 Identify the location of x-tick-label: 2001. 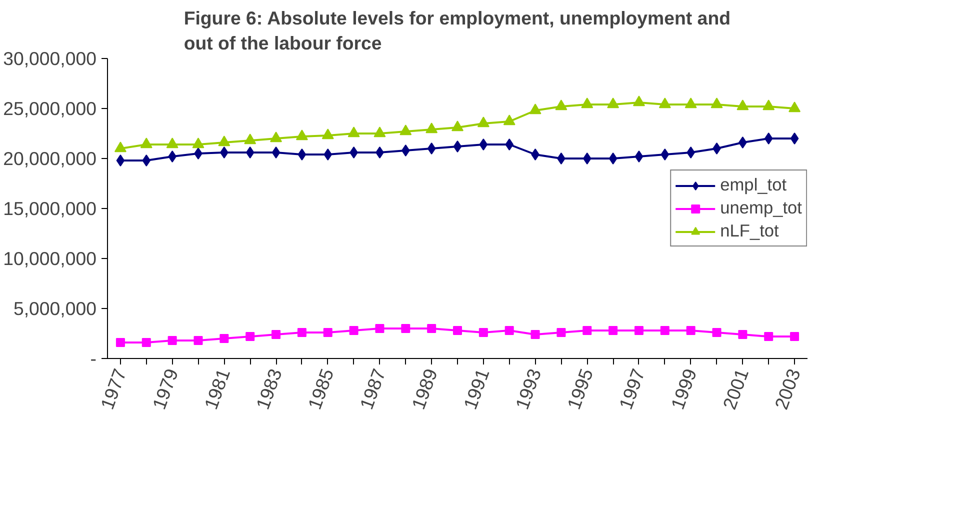
(735, 389).